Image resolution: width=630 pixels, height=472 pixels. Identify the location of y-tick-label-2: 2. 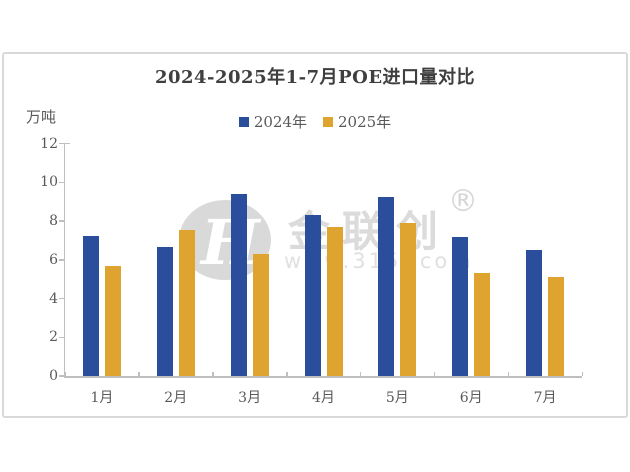
(53, 337).